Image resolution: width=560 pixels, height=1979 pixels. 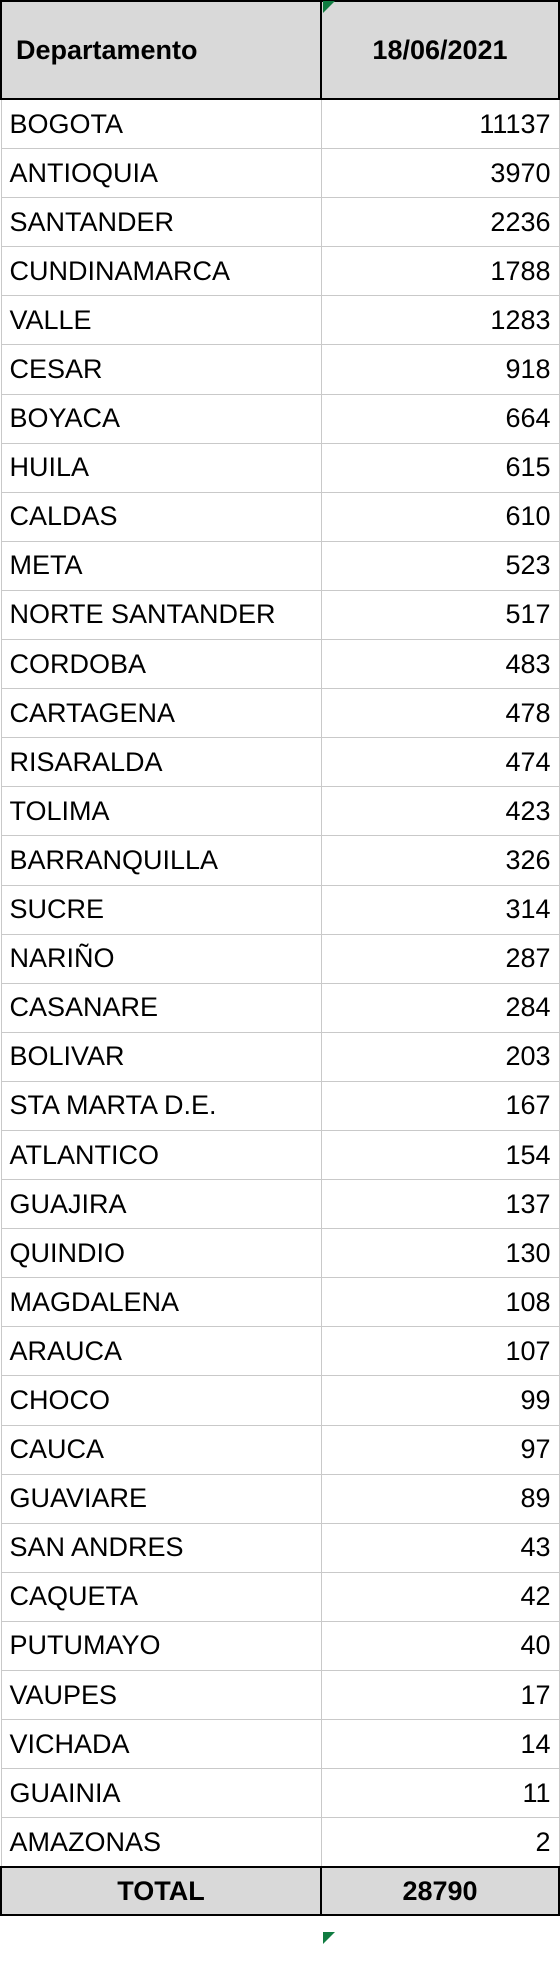 I want to click on department-value-cell: 615, so click(x=440, y=467).